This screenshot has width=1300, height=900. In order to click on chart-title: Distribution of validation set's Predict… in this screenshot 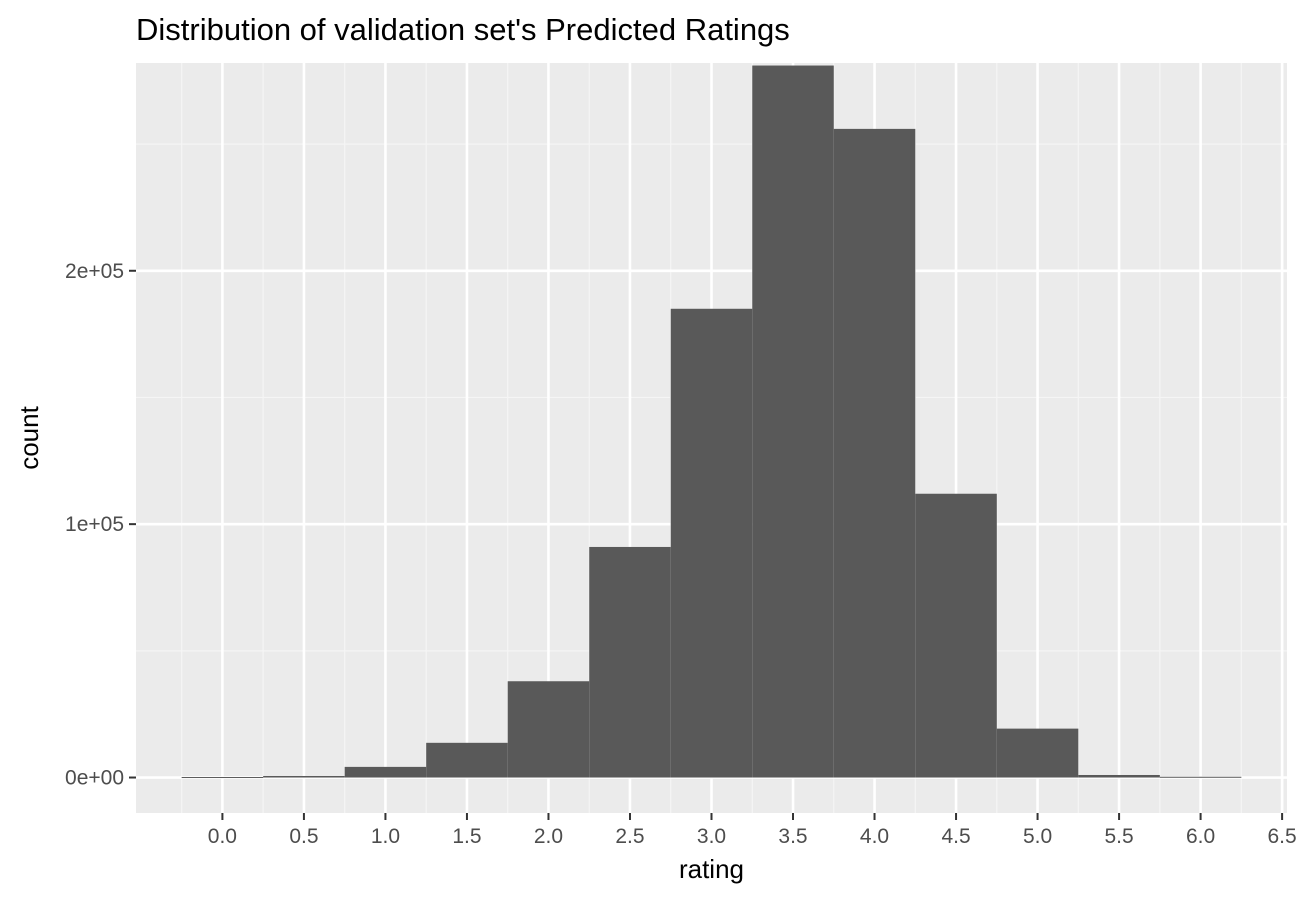, I will do `click(463, 29)`.